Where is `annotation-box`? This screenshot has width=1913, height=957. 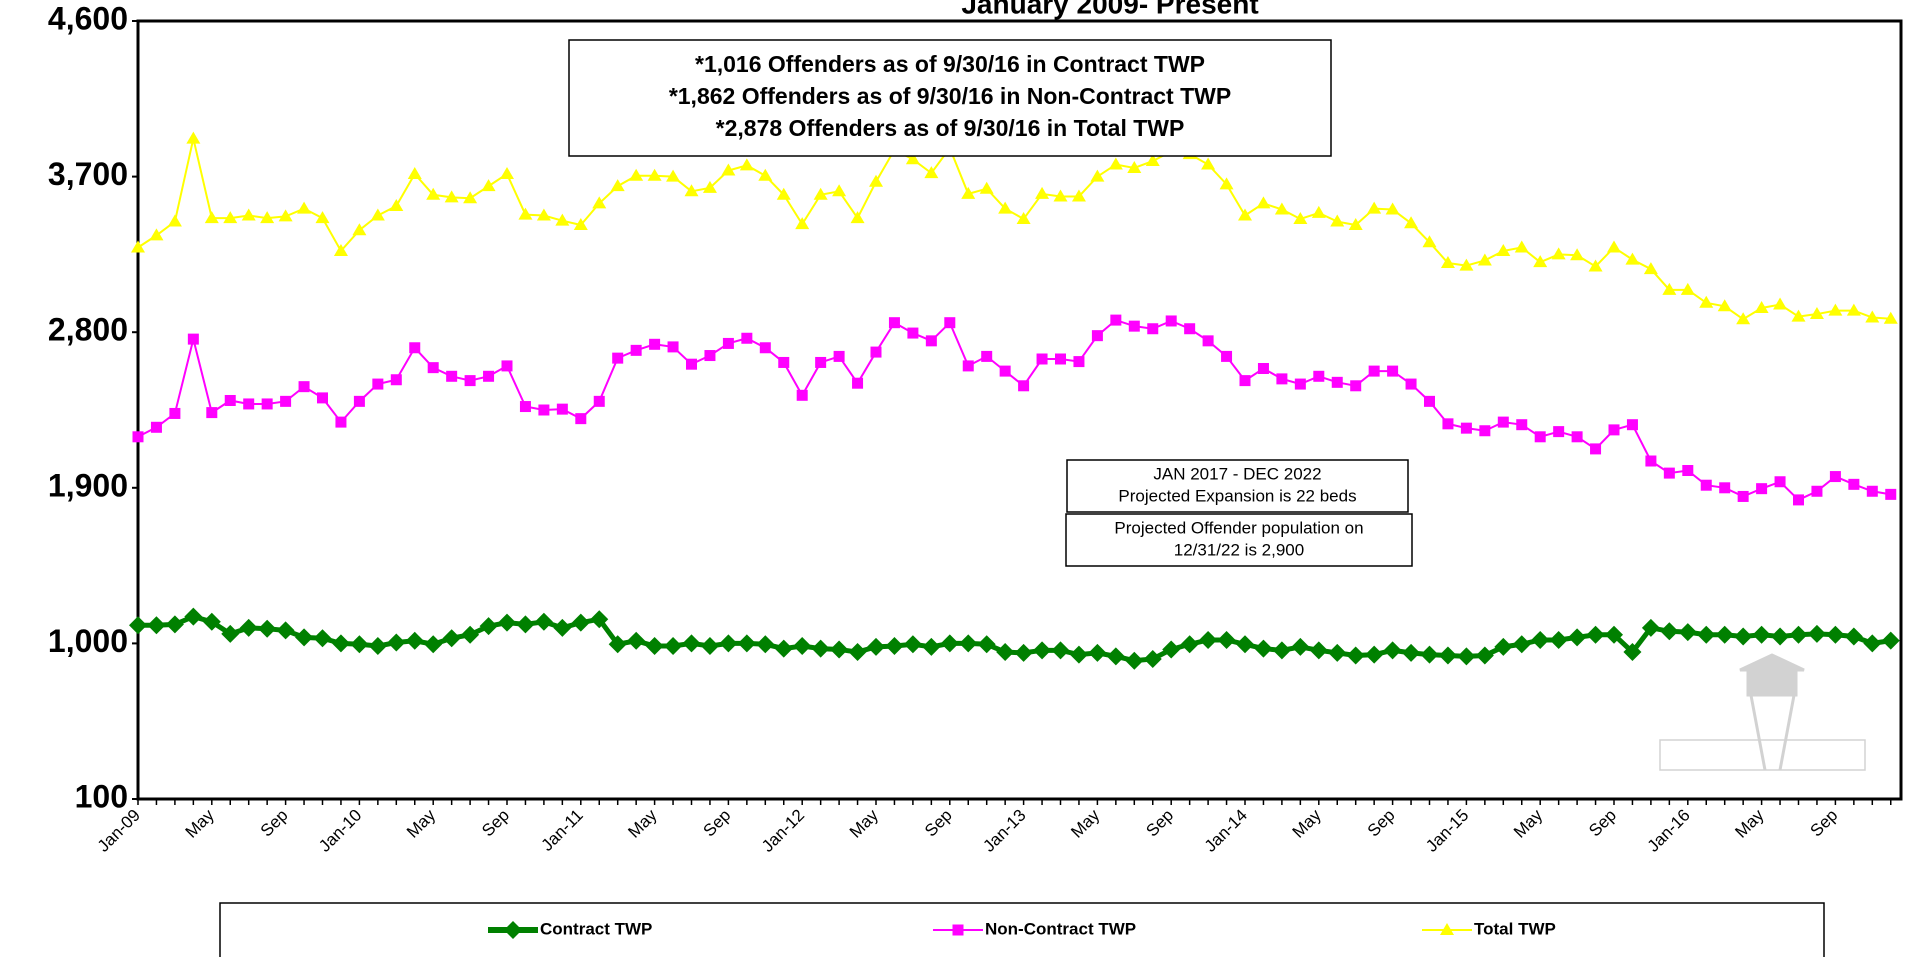 annotation-box is located at coordinates (1237, 486).